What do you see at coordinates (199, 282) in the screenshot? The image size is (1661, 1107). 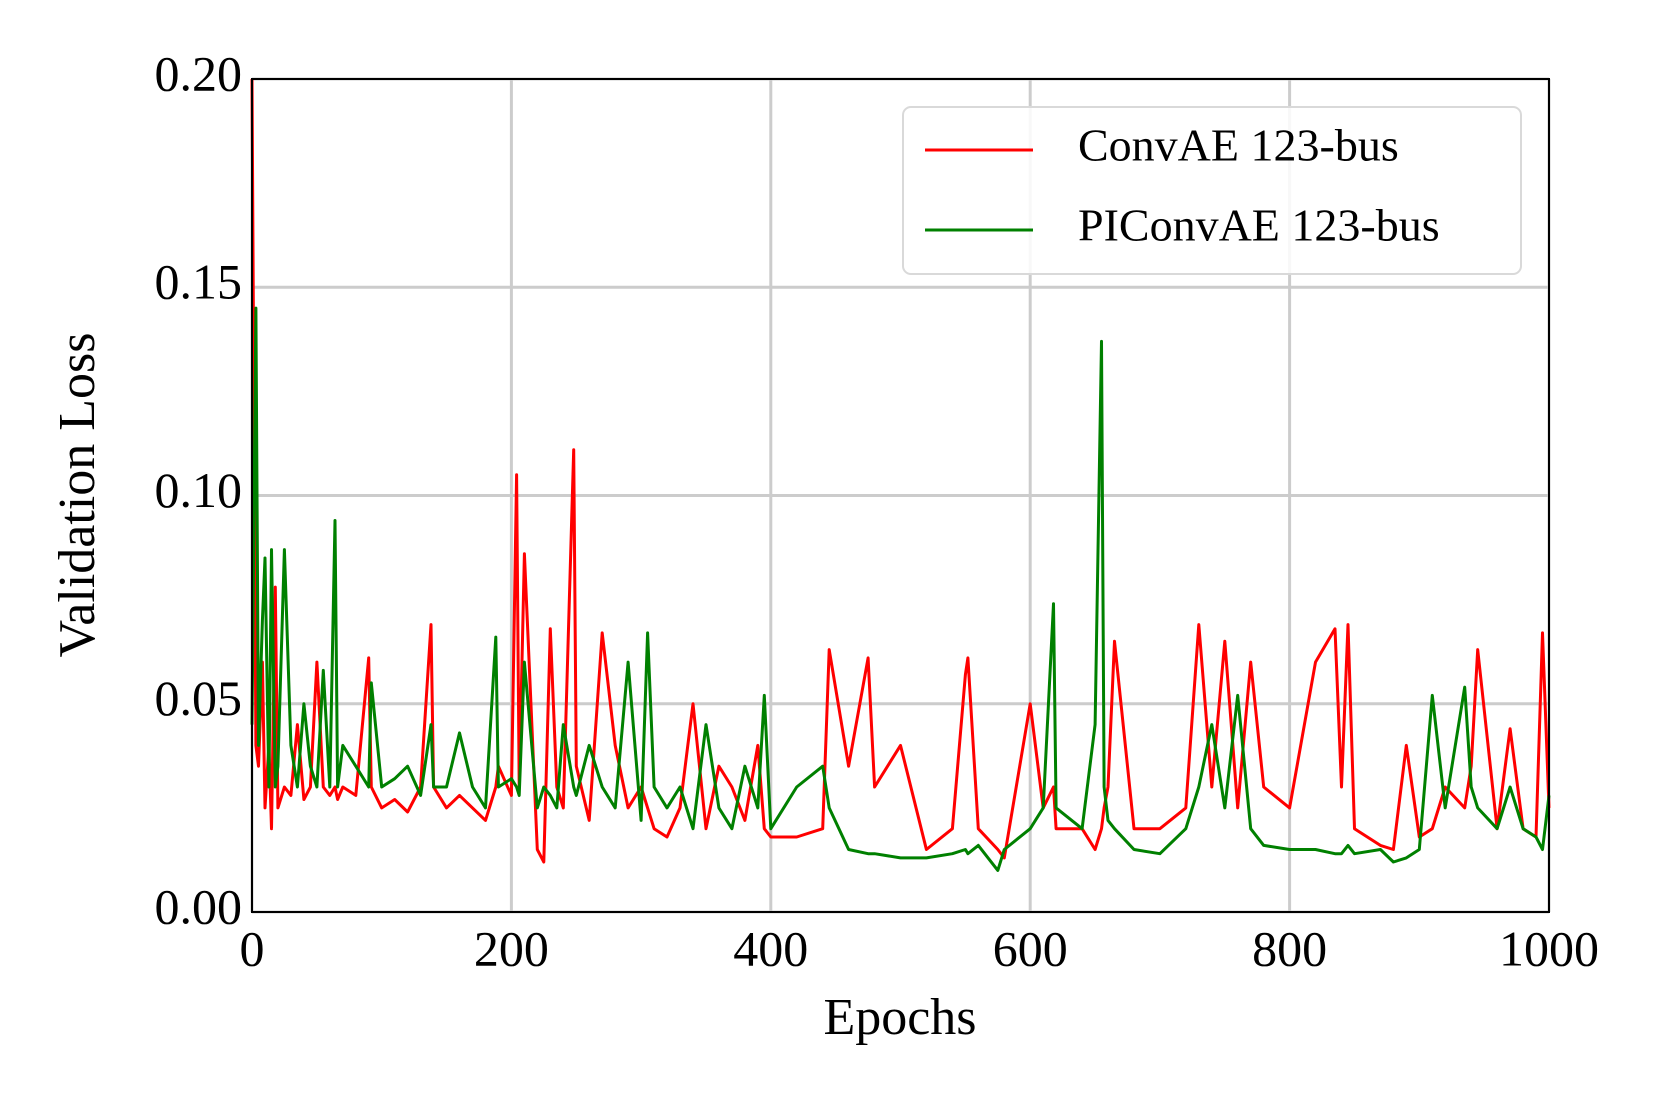 I see `y-tick-label: 0.15` at bounding box center [199, 282].